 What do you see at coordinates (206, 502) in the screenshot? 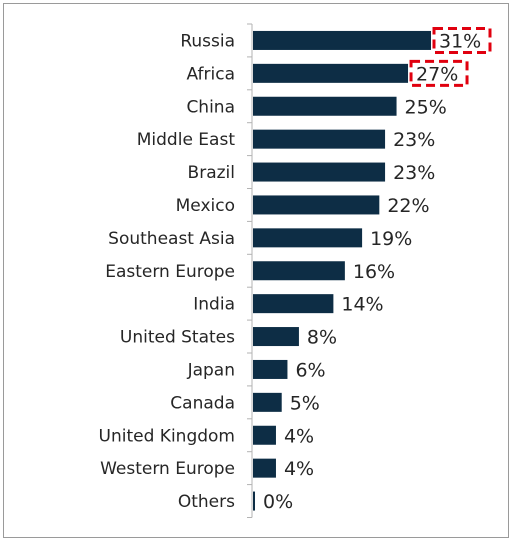
I see `category-label: Others` at bounding box center [206, 502].